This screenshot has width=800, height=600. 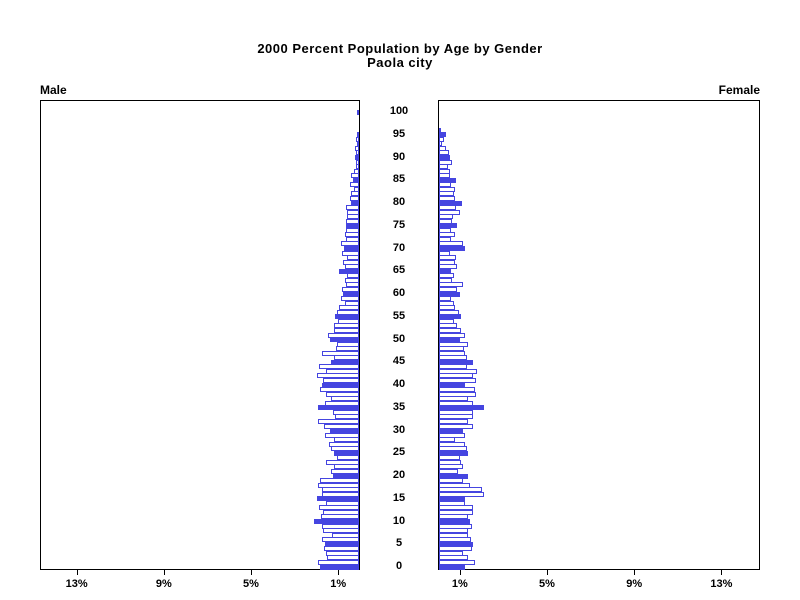 I want to click on x-tick-label-male-1: 1%, so click(x=338, y=584).